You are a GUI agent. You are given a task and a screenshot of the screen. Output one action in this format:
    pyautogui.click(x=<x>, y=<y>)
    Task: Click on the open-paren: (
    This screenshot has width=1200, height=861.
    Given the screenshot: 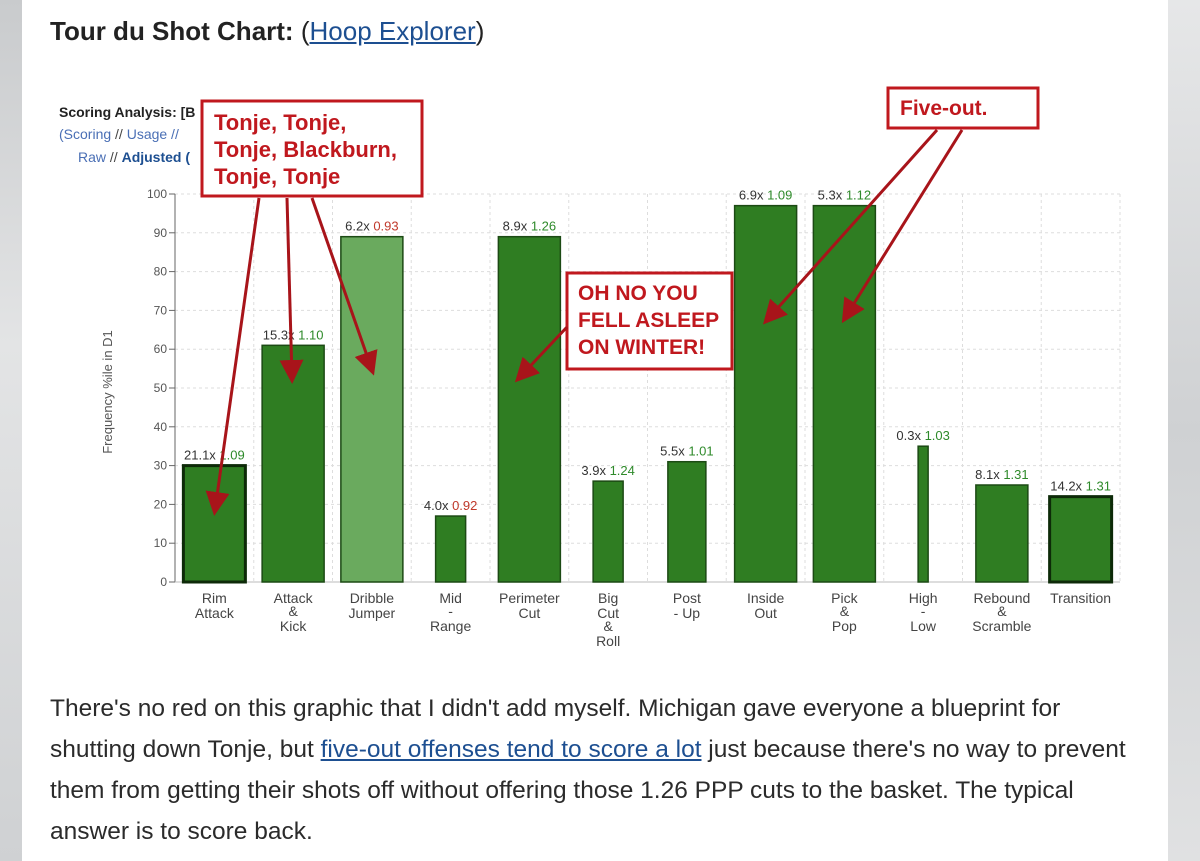 What is the action you would take?
    pyautogui.click(x=305, y=31)
    